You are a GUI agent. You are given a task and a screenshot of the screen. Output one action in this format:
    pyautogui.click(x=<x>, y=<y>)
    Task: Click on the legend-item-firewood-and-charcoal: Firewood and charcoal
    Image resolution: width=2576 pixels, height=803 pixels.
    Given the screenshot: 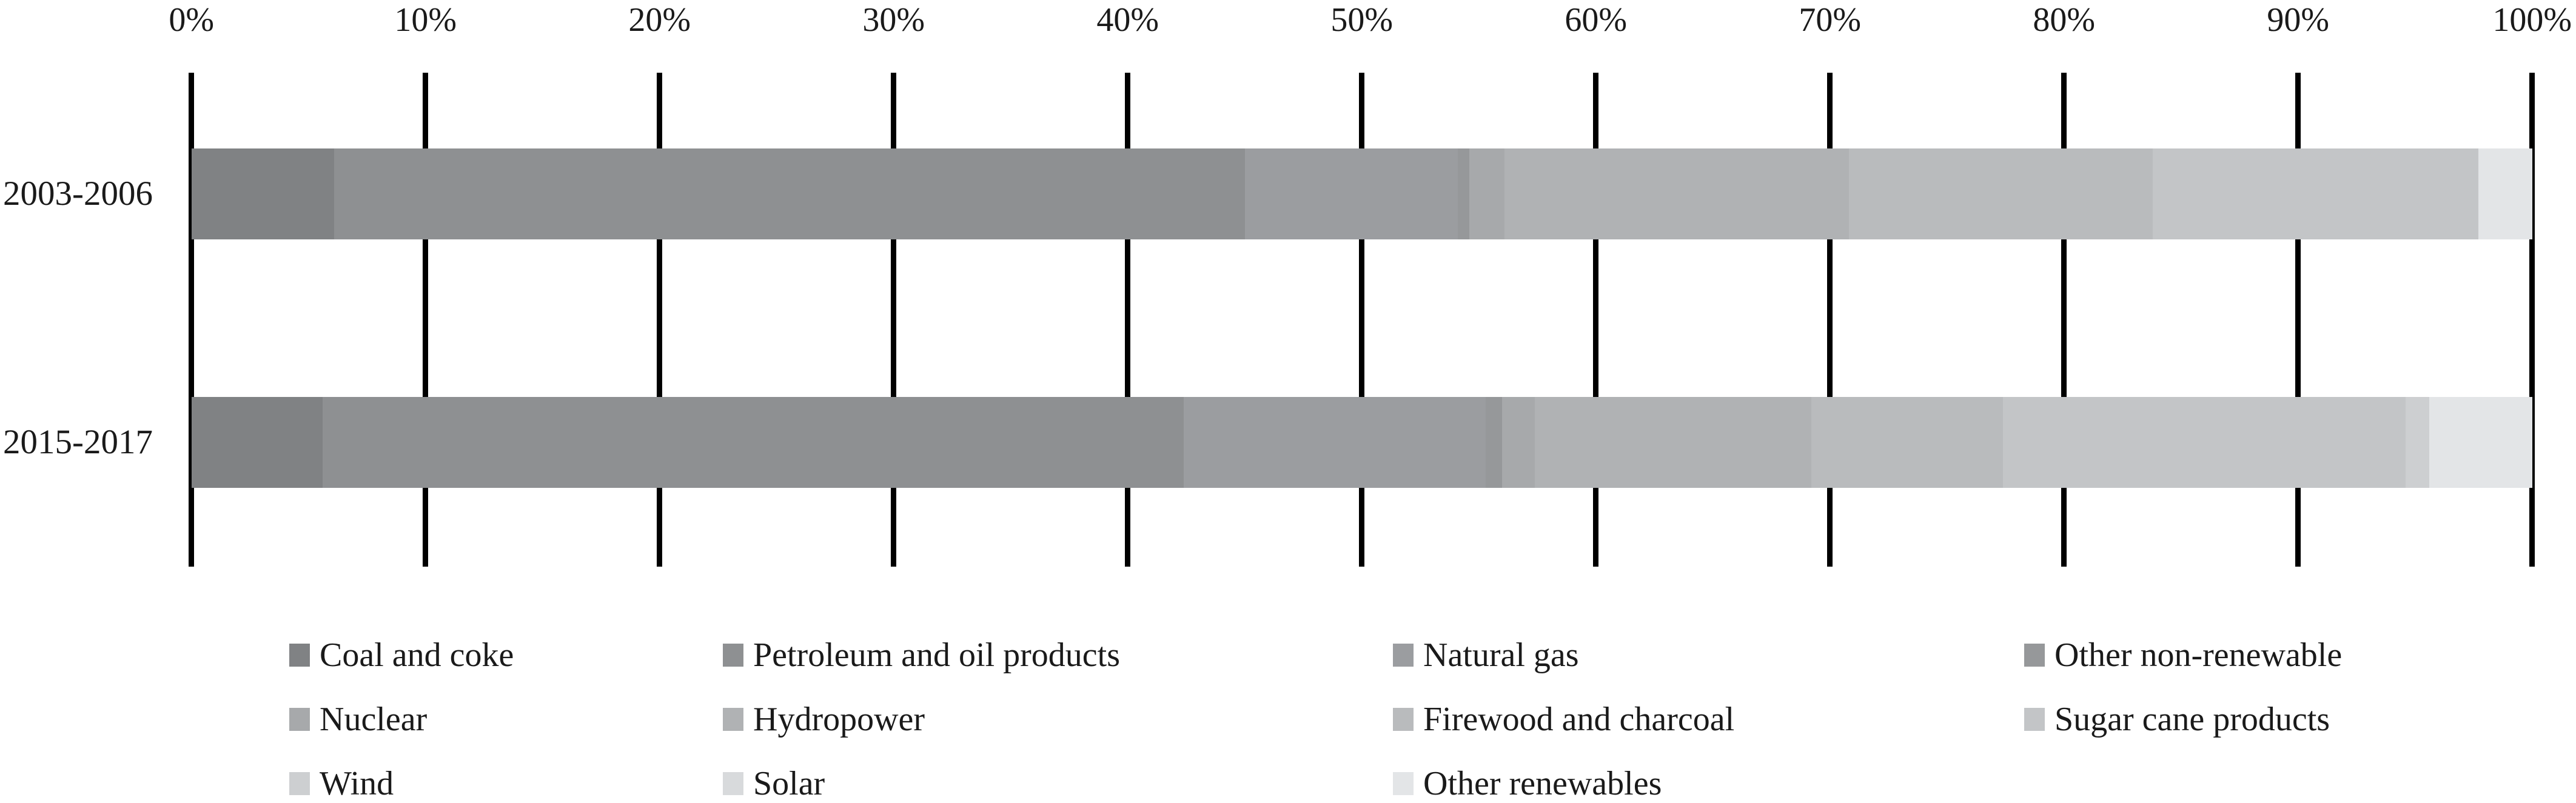 What is the action you would take?
    pyautogui.click(x=1564, y=719)
    